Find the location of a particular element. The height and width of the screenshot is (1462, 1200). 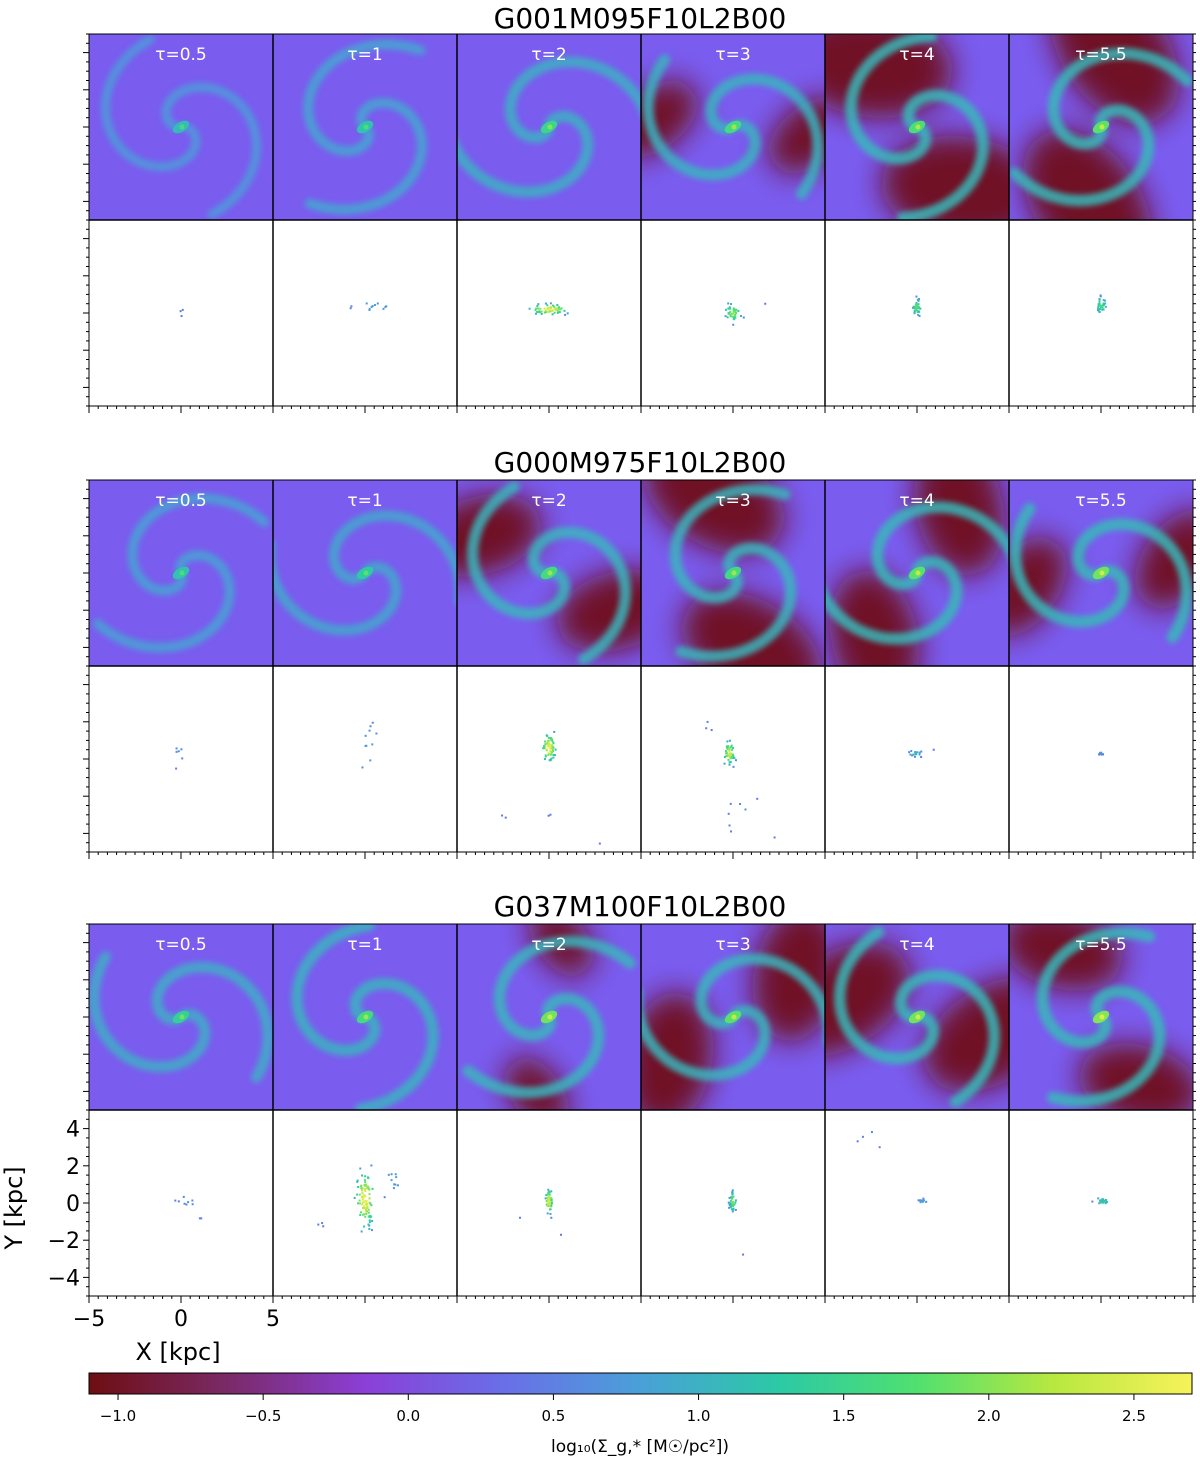

y-tick-label: −2 is located at coordinates (64, 1241).